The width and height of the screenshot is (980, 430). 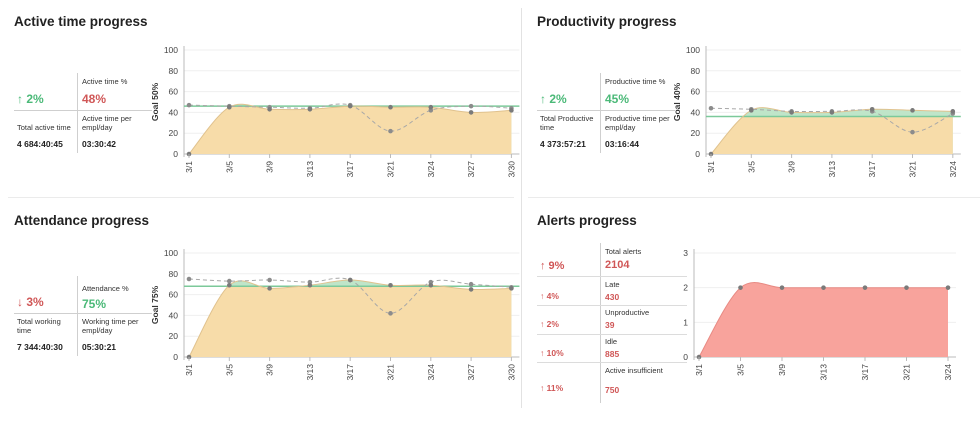 I want to click on pct-value: 48%, so click(x=94, y=99).